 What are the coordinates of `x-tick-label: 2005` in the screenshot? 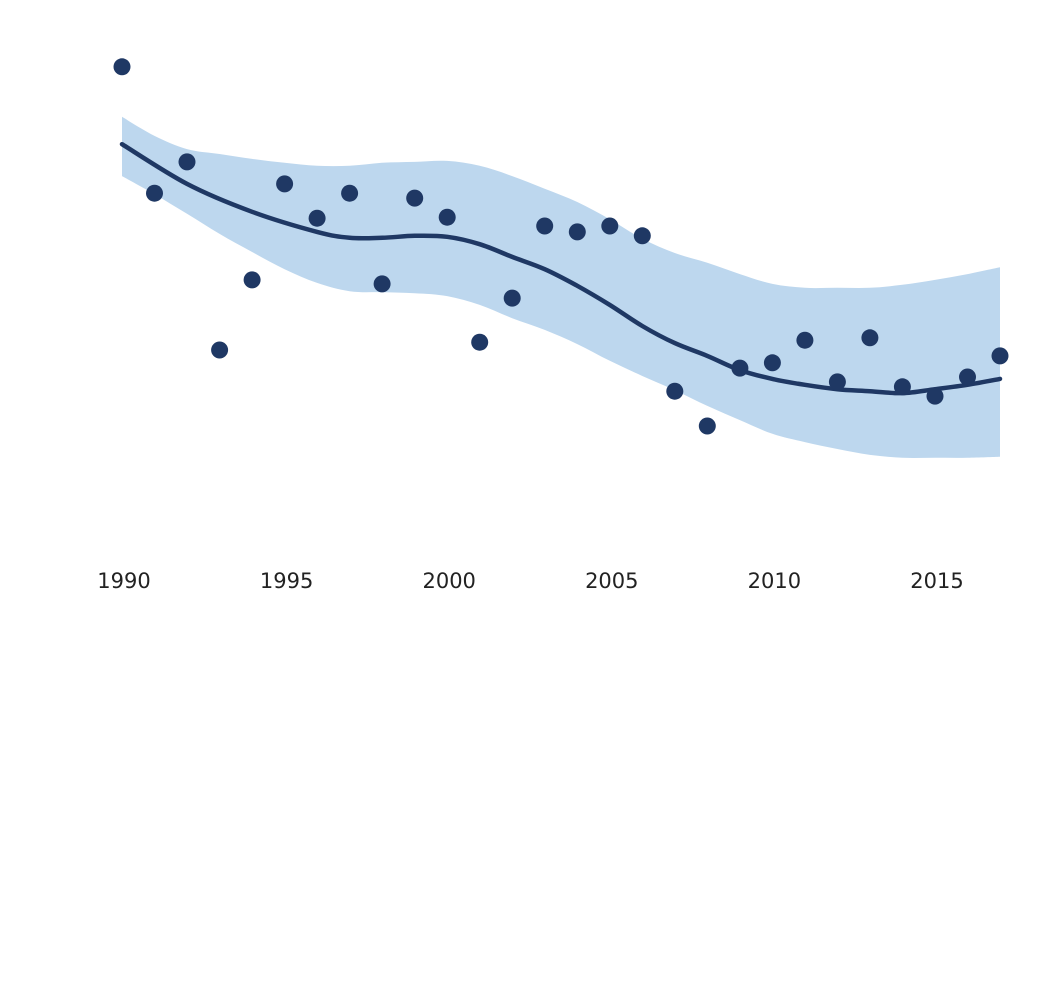 It's located at (611, 581).